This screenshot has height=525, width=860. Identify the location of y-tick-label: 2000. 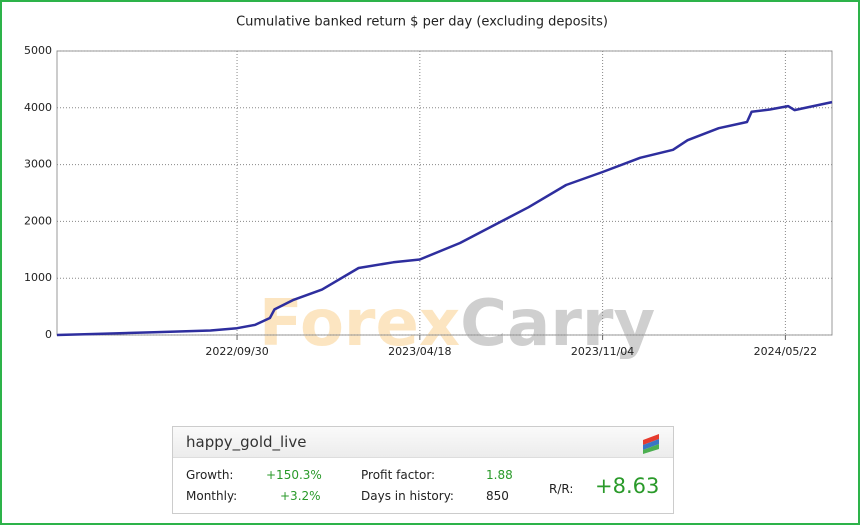
(38, 220).